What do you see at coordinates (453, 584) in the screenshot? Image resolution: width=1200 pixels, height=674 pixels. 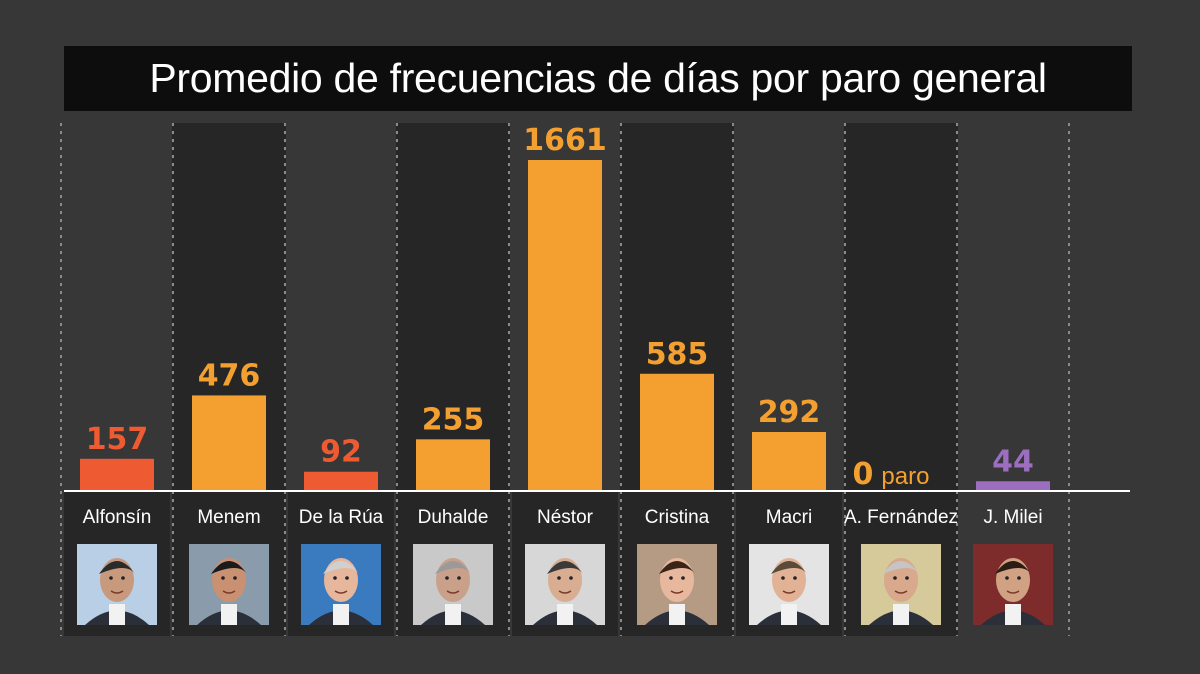 I see `portrait-duhalde-icon` at bounding box center [453, 584].